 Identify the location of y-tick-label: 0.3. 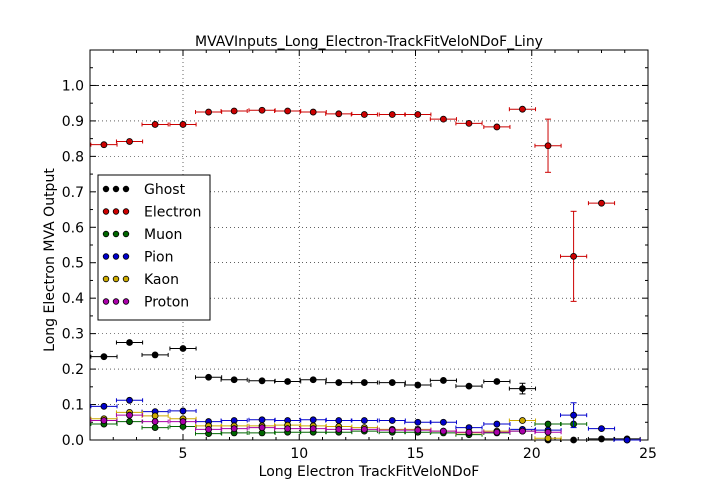
(73, 335).